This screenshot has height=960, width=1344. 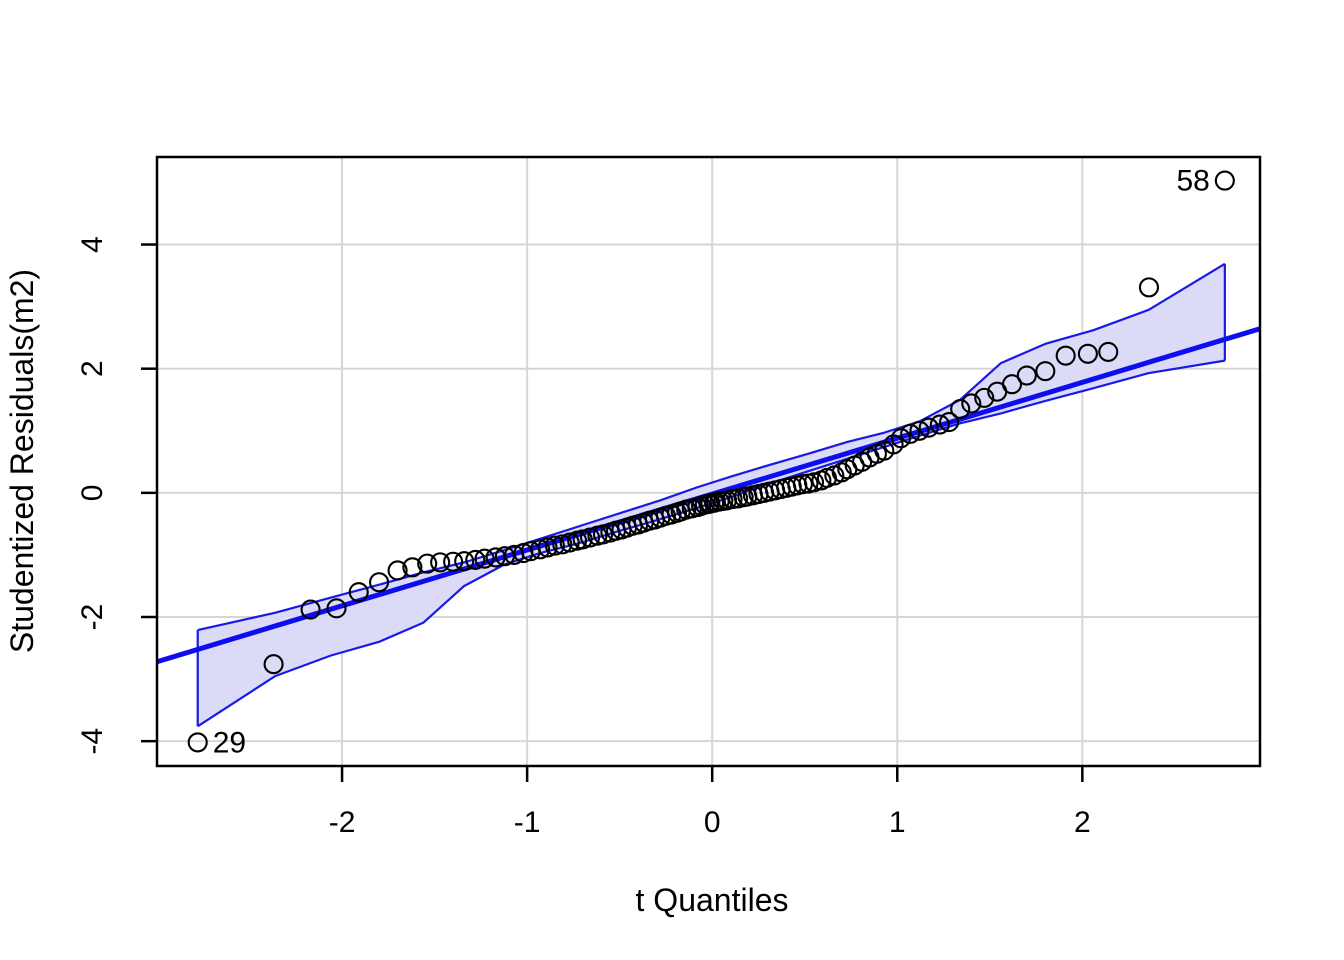 I want to click on outlier-label: 58, so click(x=1192, y=181).